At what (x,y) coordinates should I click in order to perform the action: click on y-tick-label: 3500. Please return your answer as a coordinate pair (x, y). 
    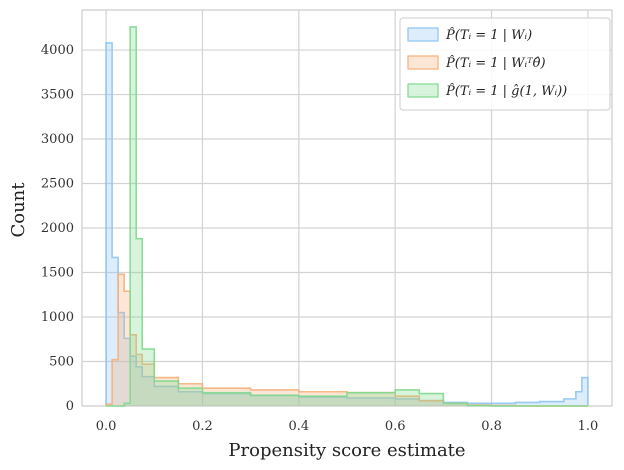
    Looking at the image, I should click on (57, 95).